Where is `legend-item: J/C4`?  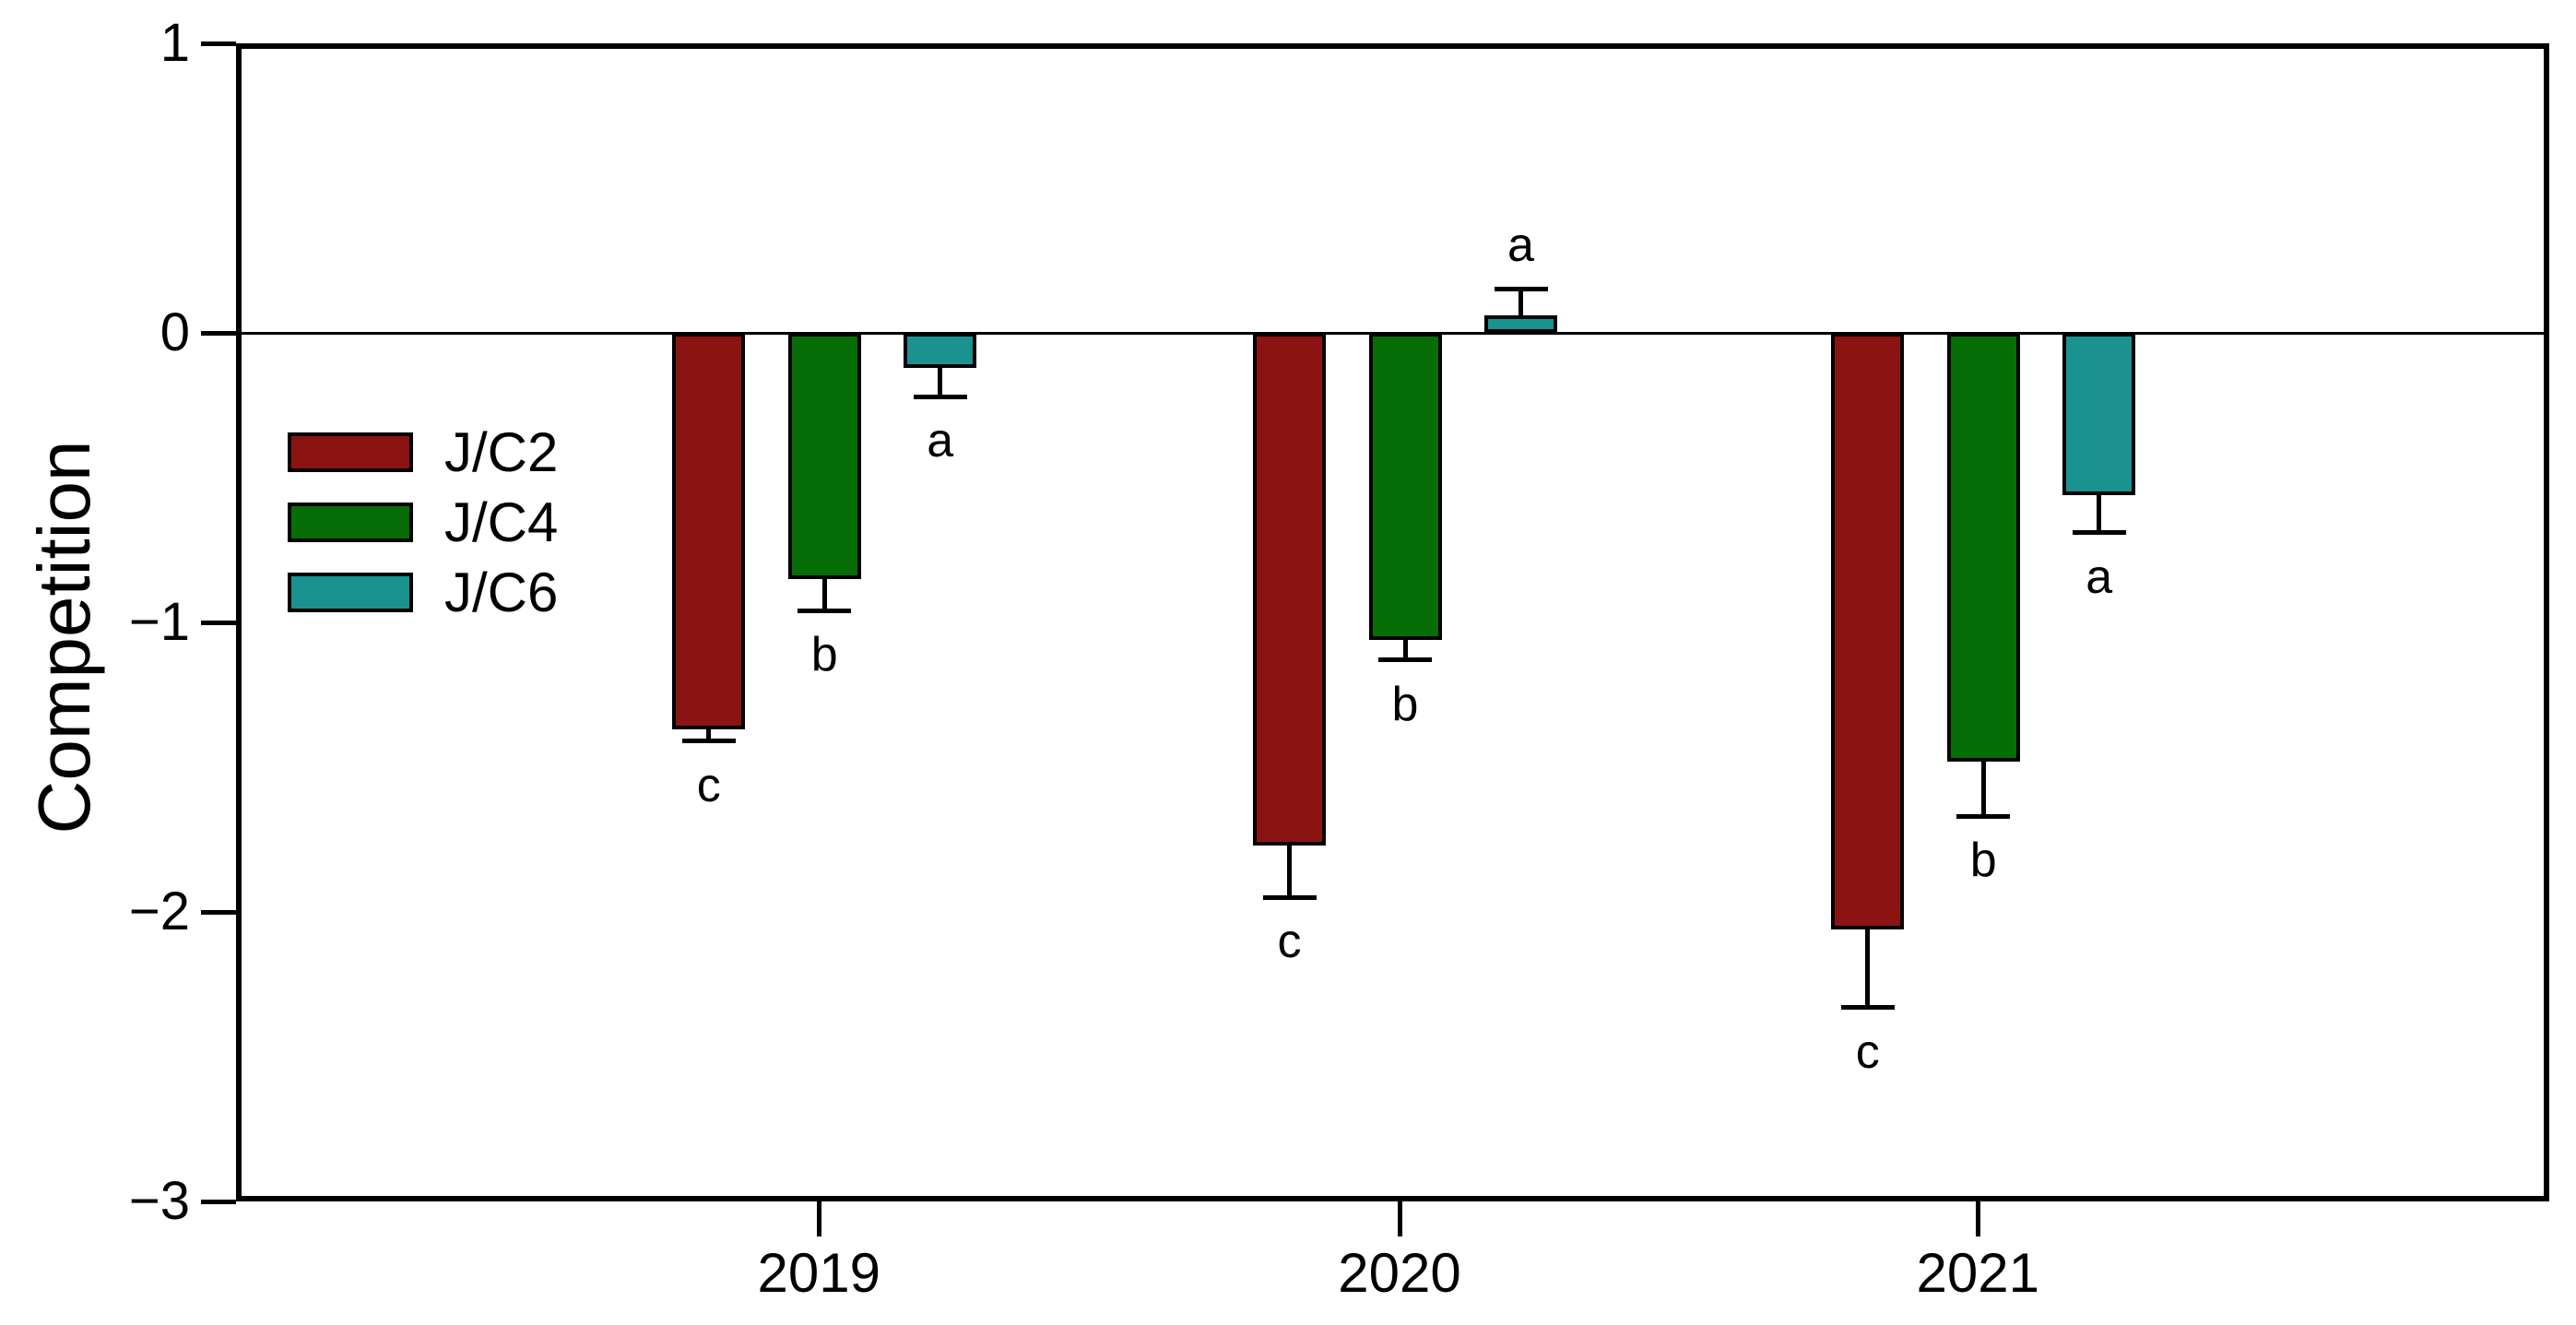
legend-item: J/C4 is located at coordinates (423, 522).